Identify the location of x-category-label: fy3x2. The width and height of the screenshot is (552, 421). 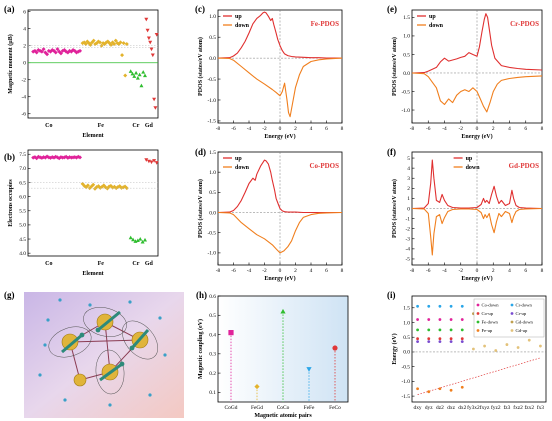
(473, 407).